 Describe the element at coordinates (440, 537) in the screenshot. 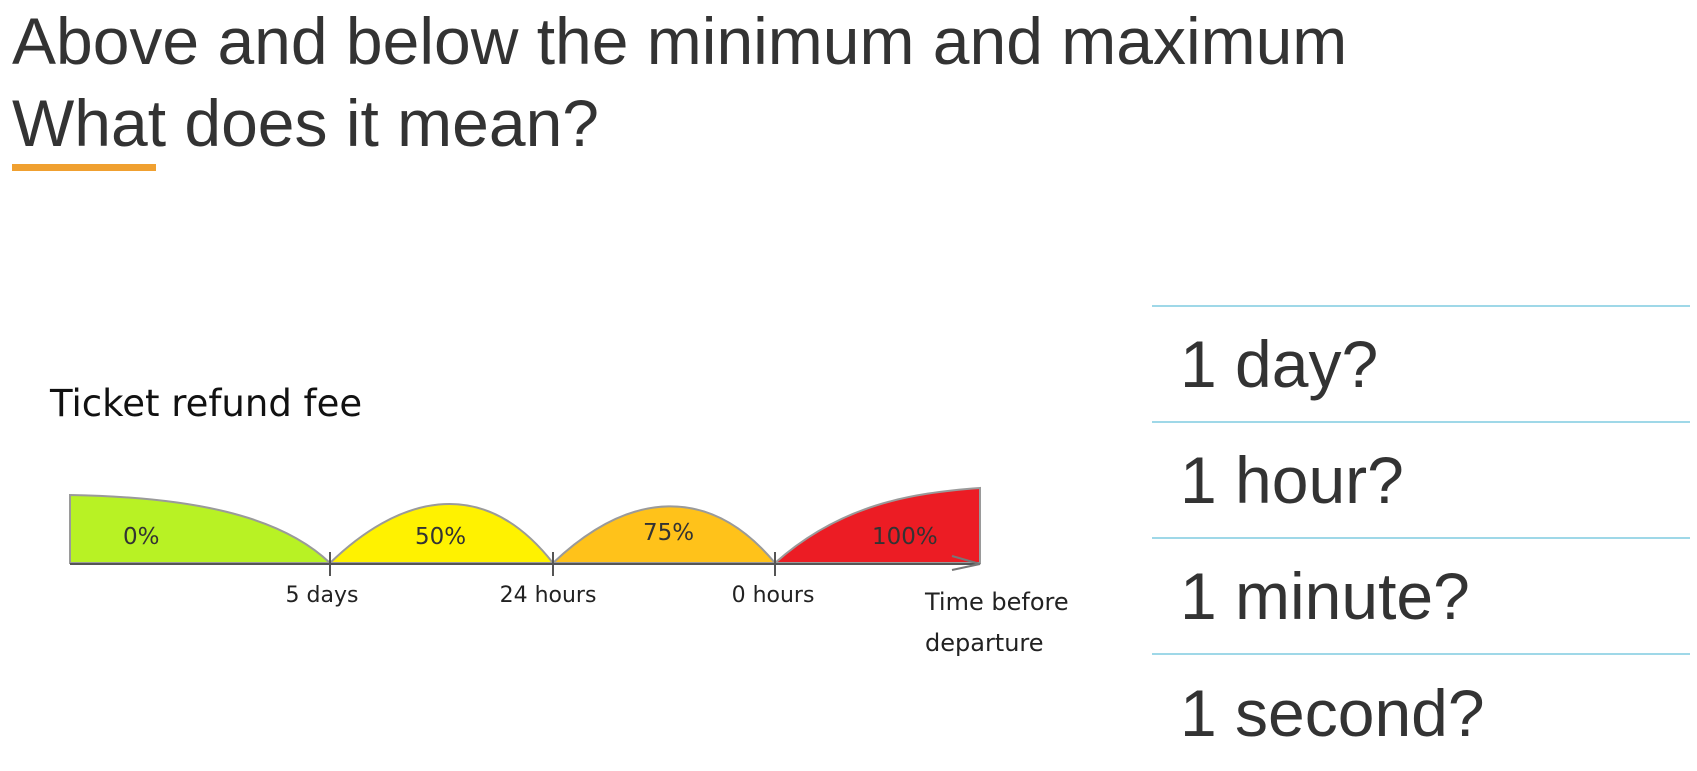

I see `segment-label-50-percent: 50%` at that location.